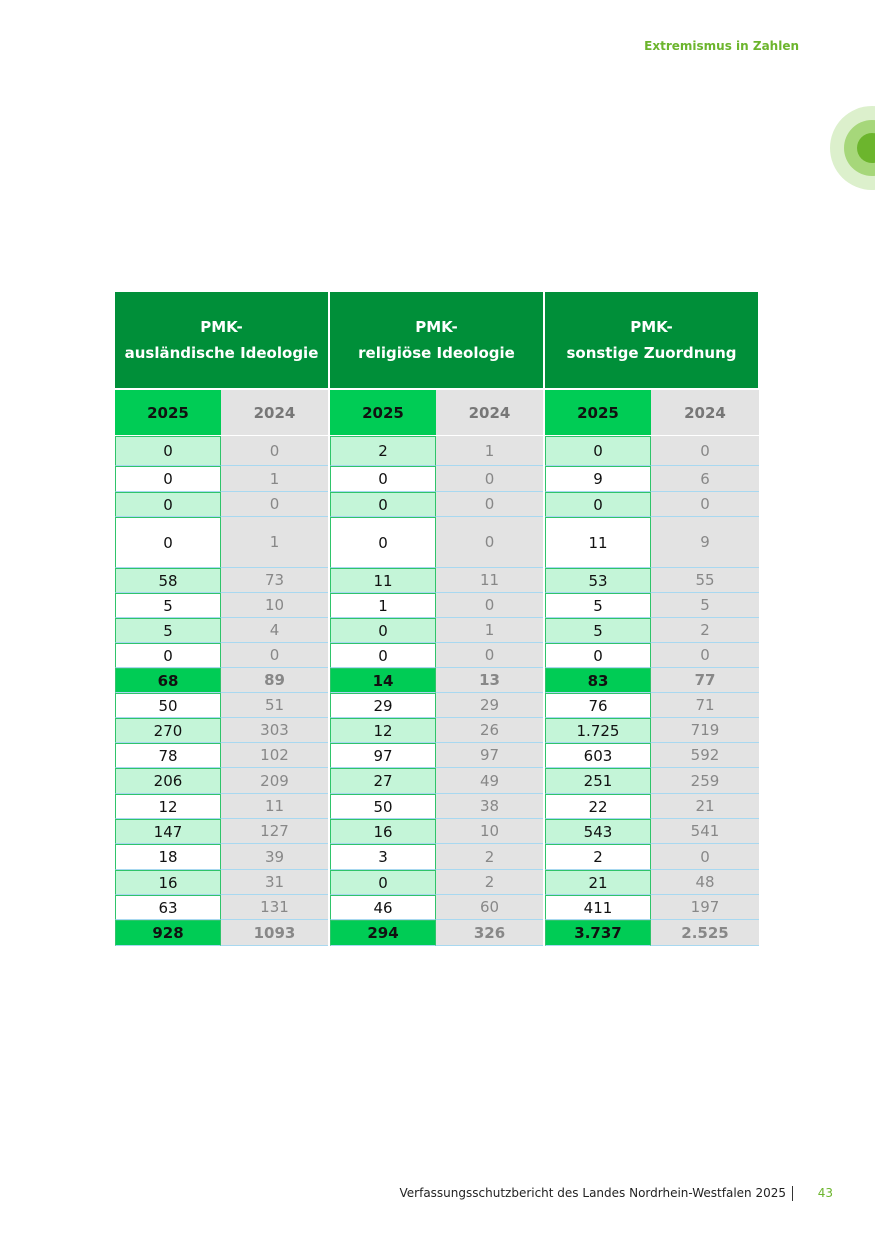 The image size is (875, 1241). Describe the element at coordinates (598, 730) in the screenshot. I see `table-cell: 1.725` at that location.